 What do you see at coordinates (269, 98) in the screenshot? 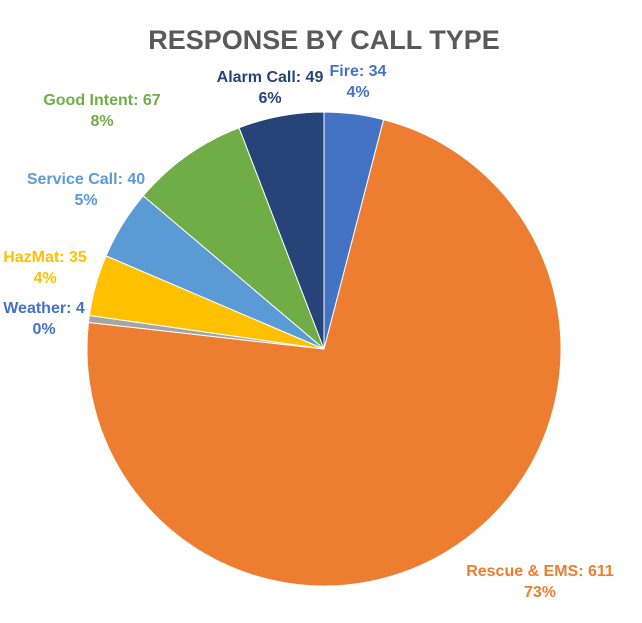
I see `percent-label: 6%` at bounding box center [269, 98].